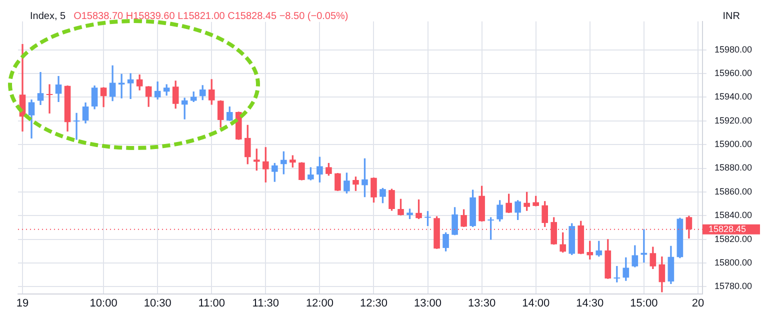 This screenshot has height=321, width=768. I want to click on x-tick-label: 15:00, so click(644, 303).